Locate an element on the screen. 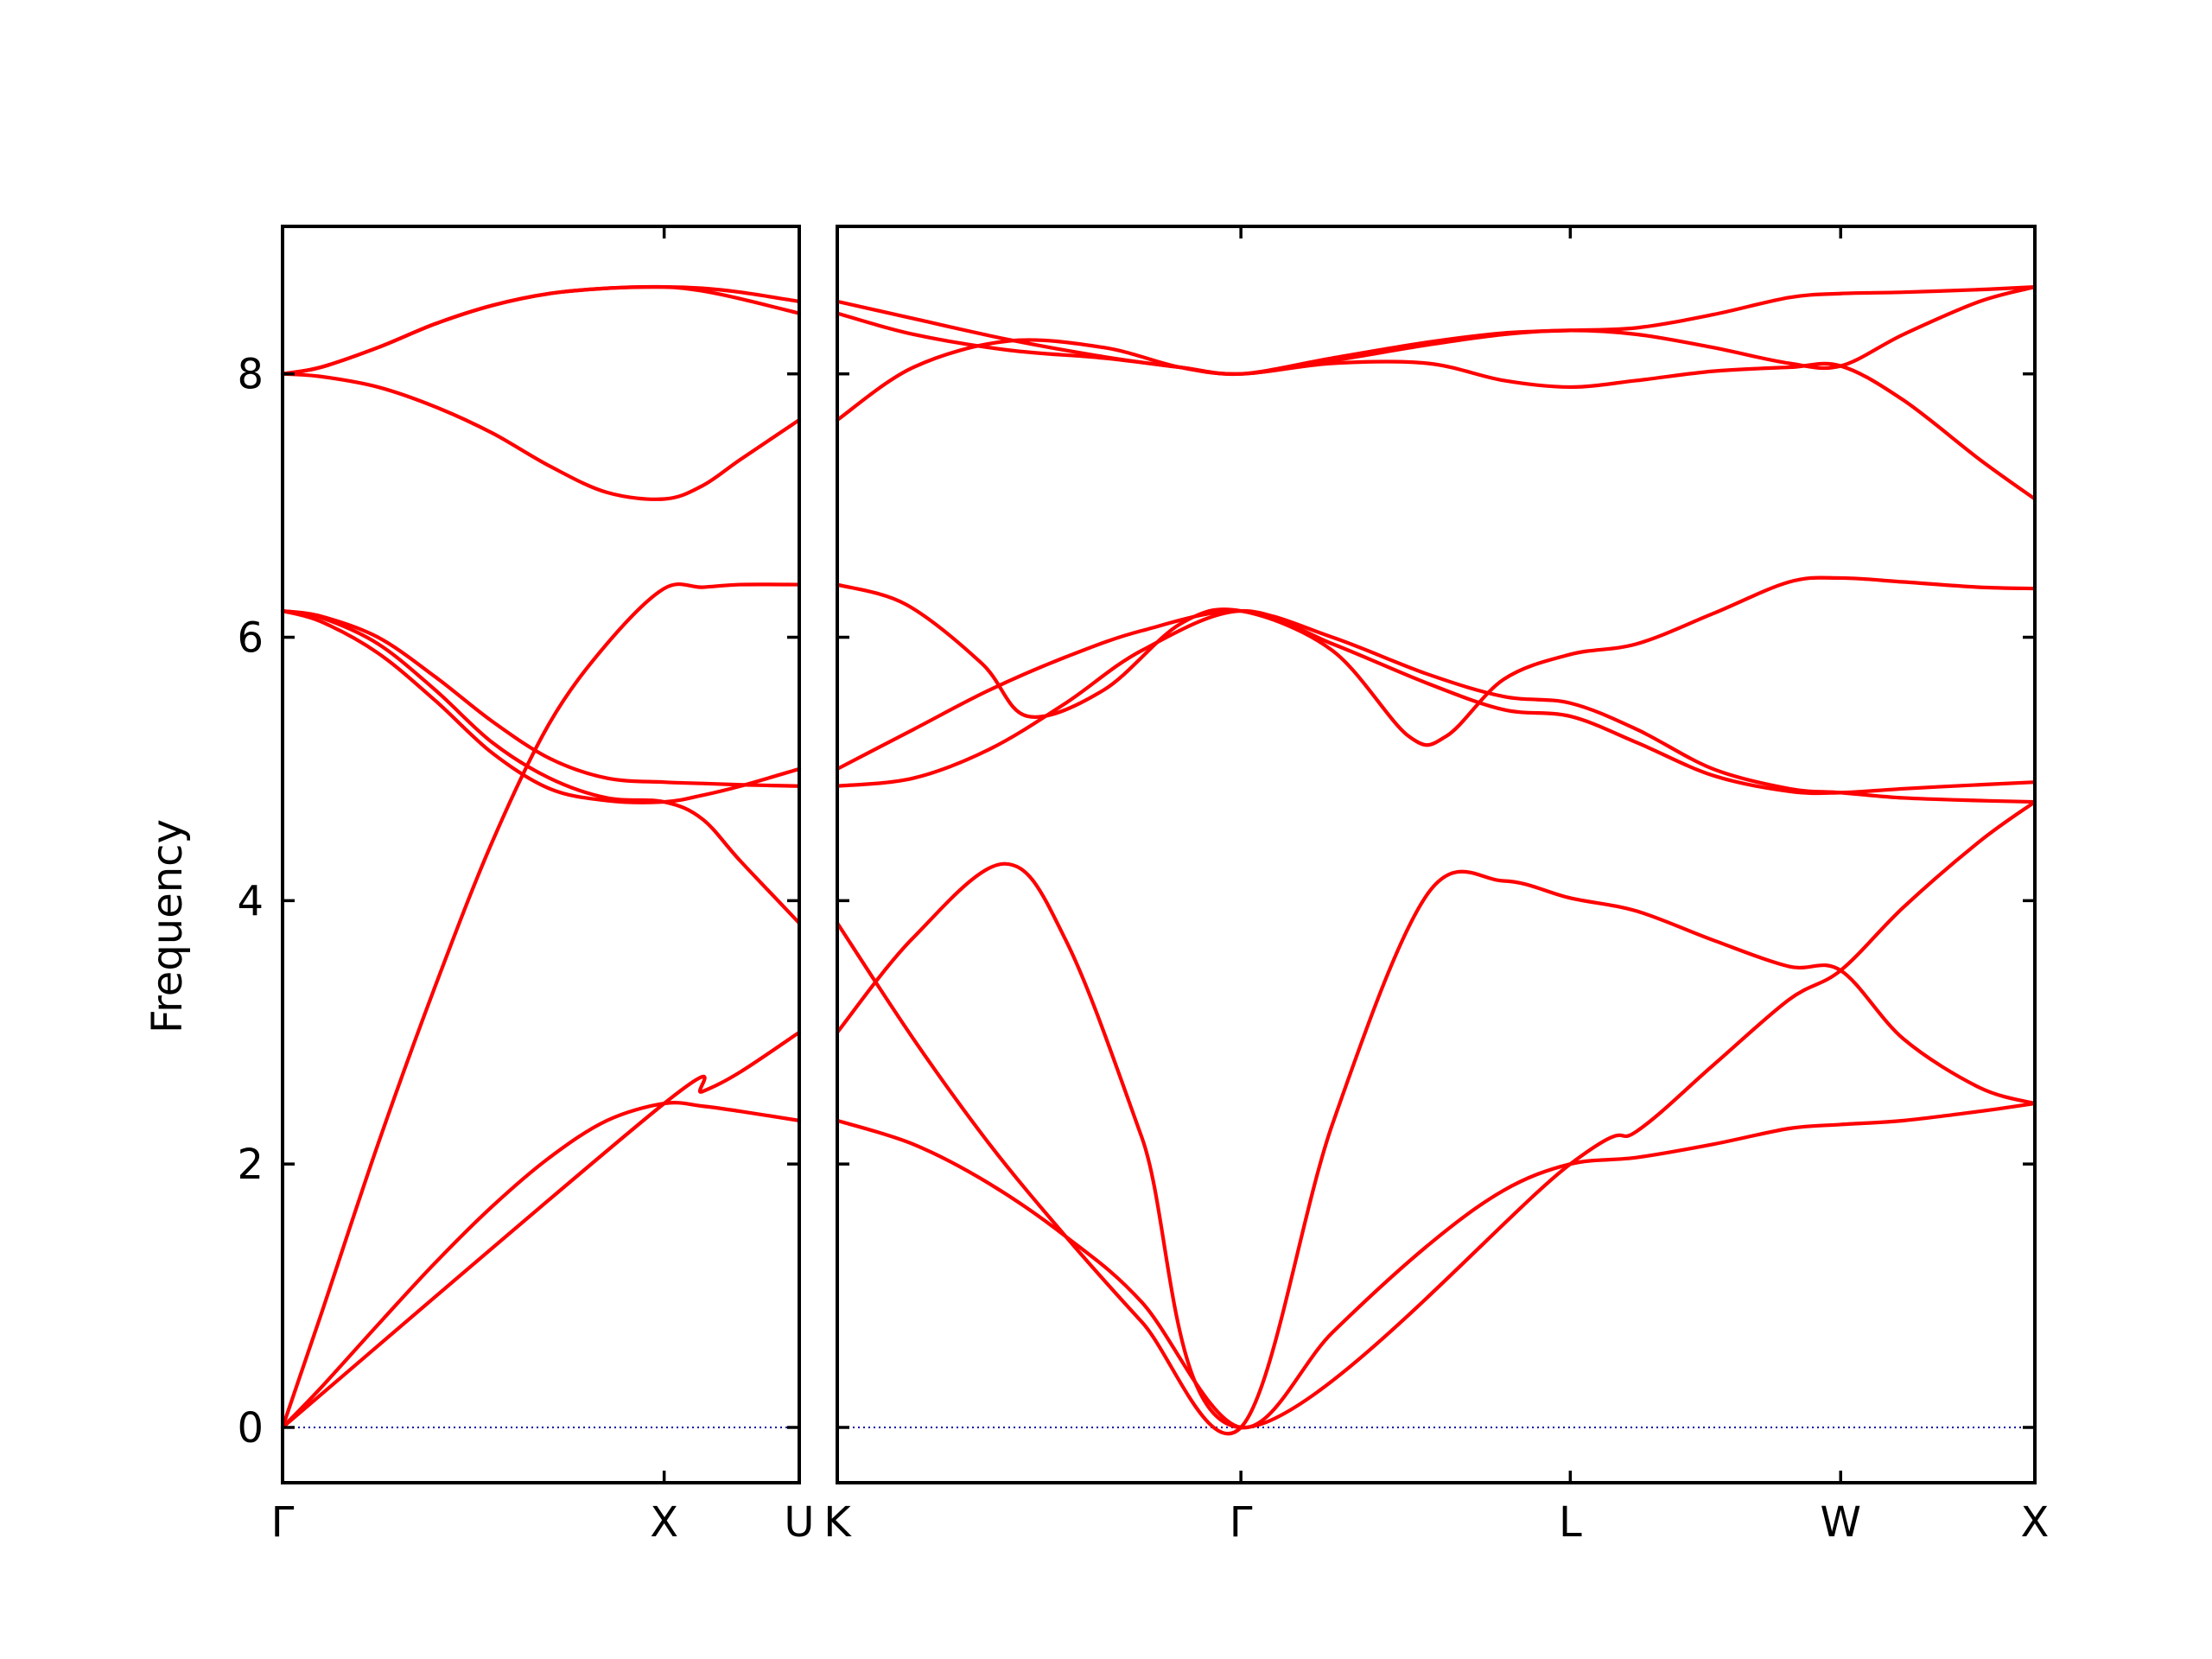 The image size is (2212, 1659). x-tick-label: L is located at coordinates (1570, 1522).